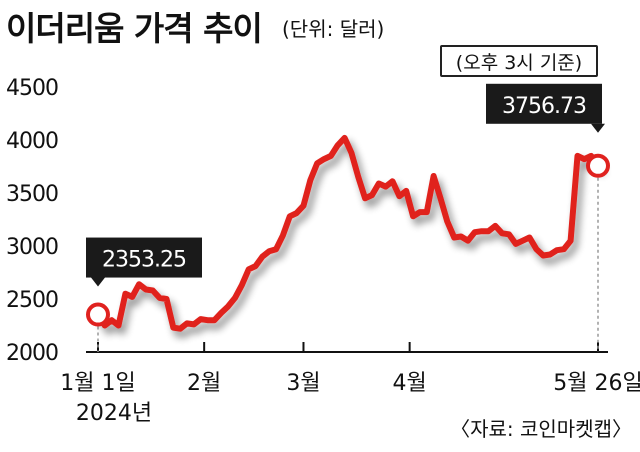  Describe the element at coordinates (32, 88) in the screenshot. I see `y-tick-label: 4500` at that location.